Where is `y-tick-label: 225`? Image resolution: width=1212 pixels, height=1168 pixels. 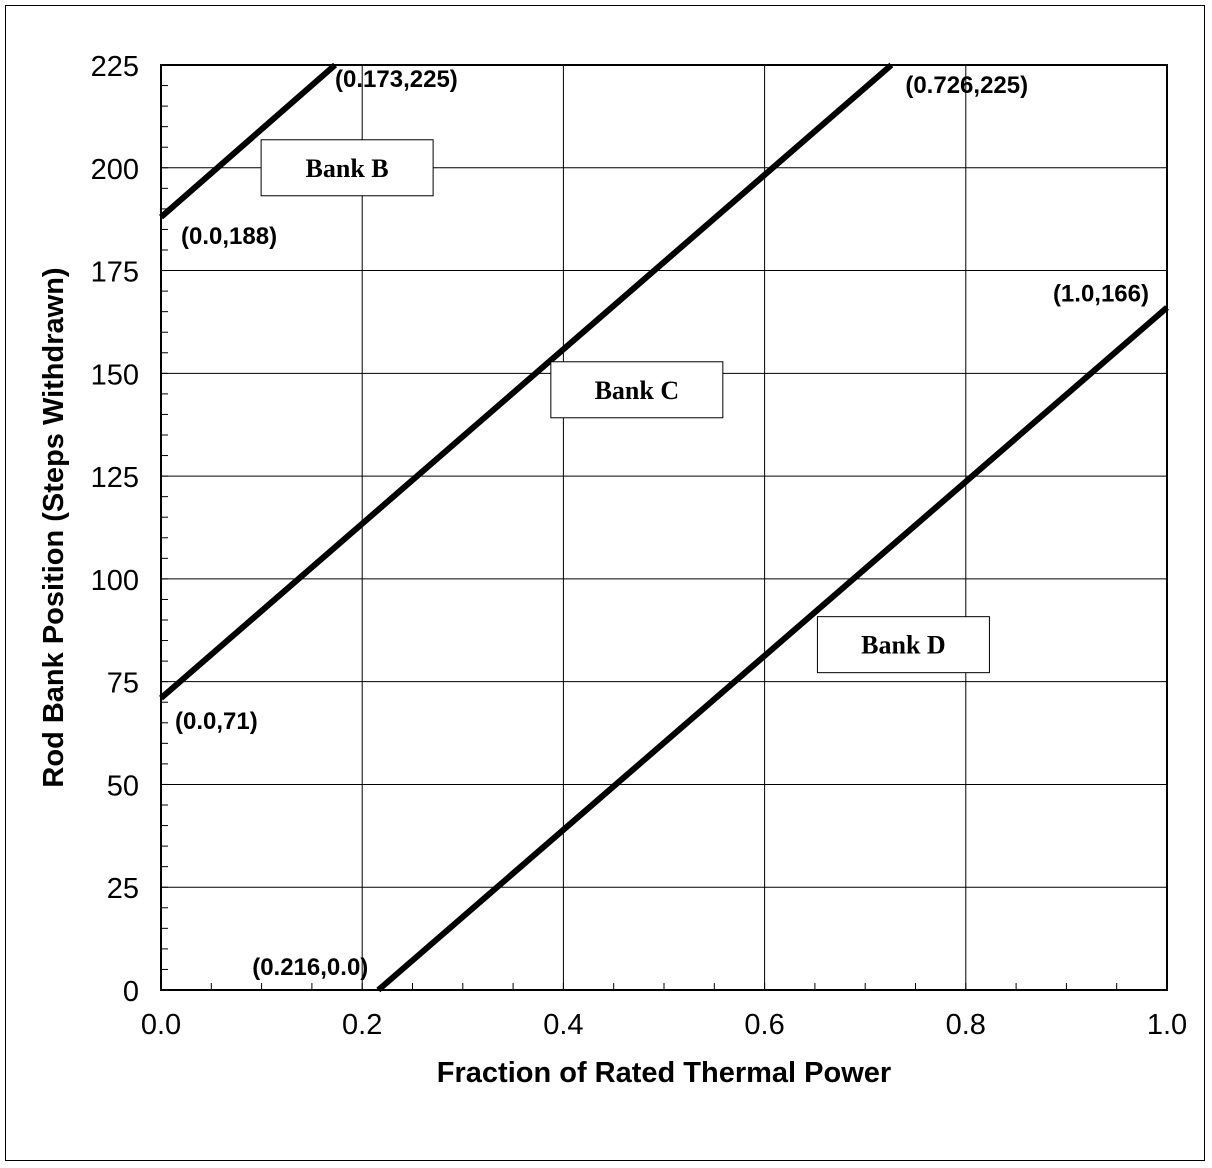
y-tick-label: 225 is located at coordinates (115, 67).